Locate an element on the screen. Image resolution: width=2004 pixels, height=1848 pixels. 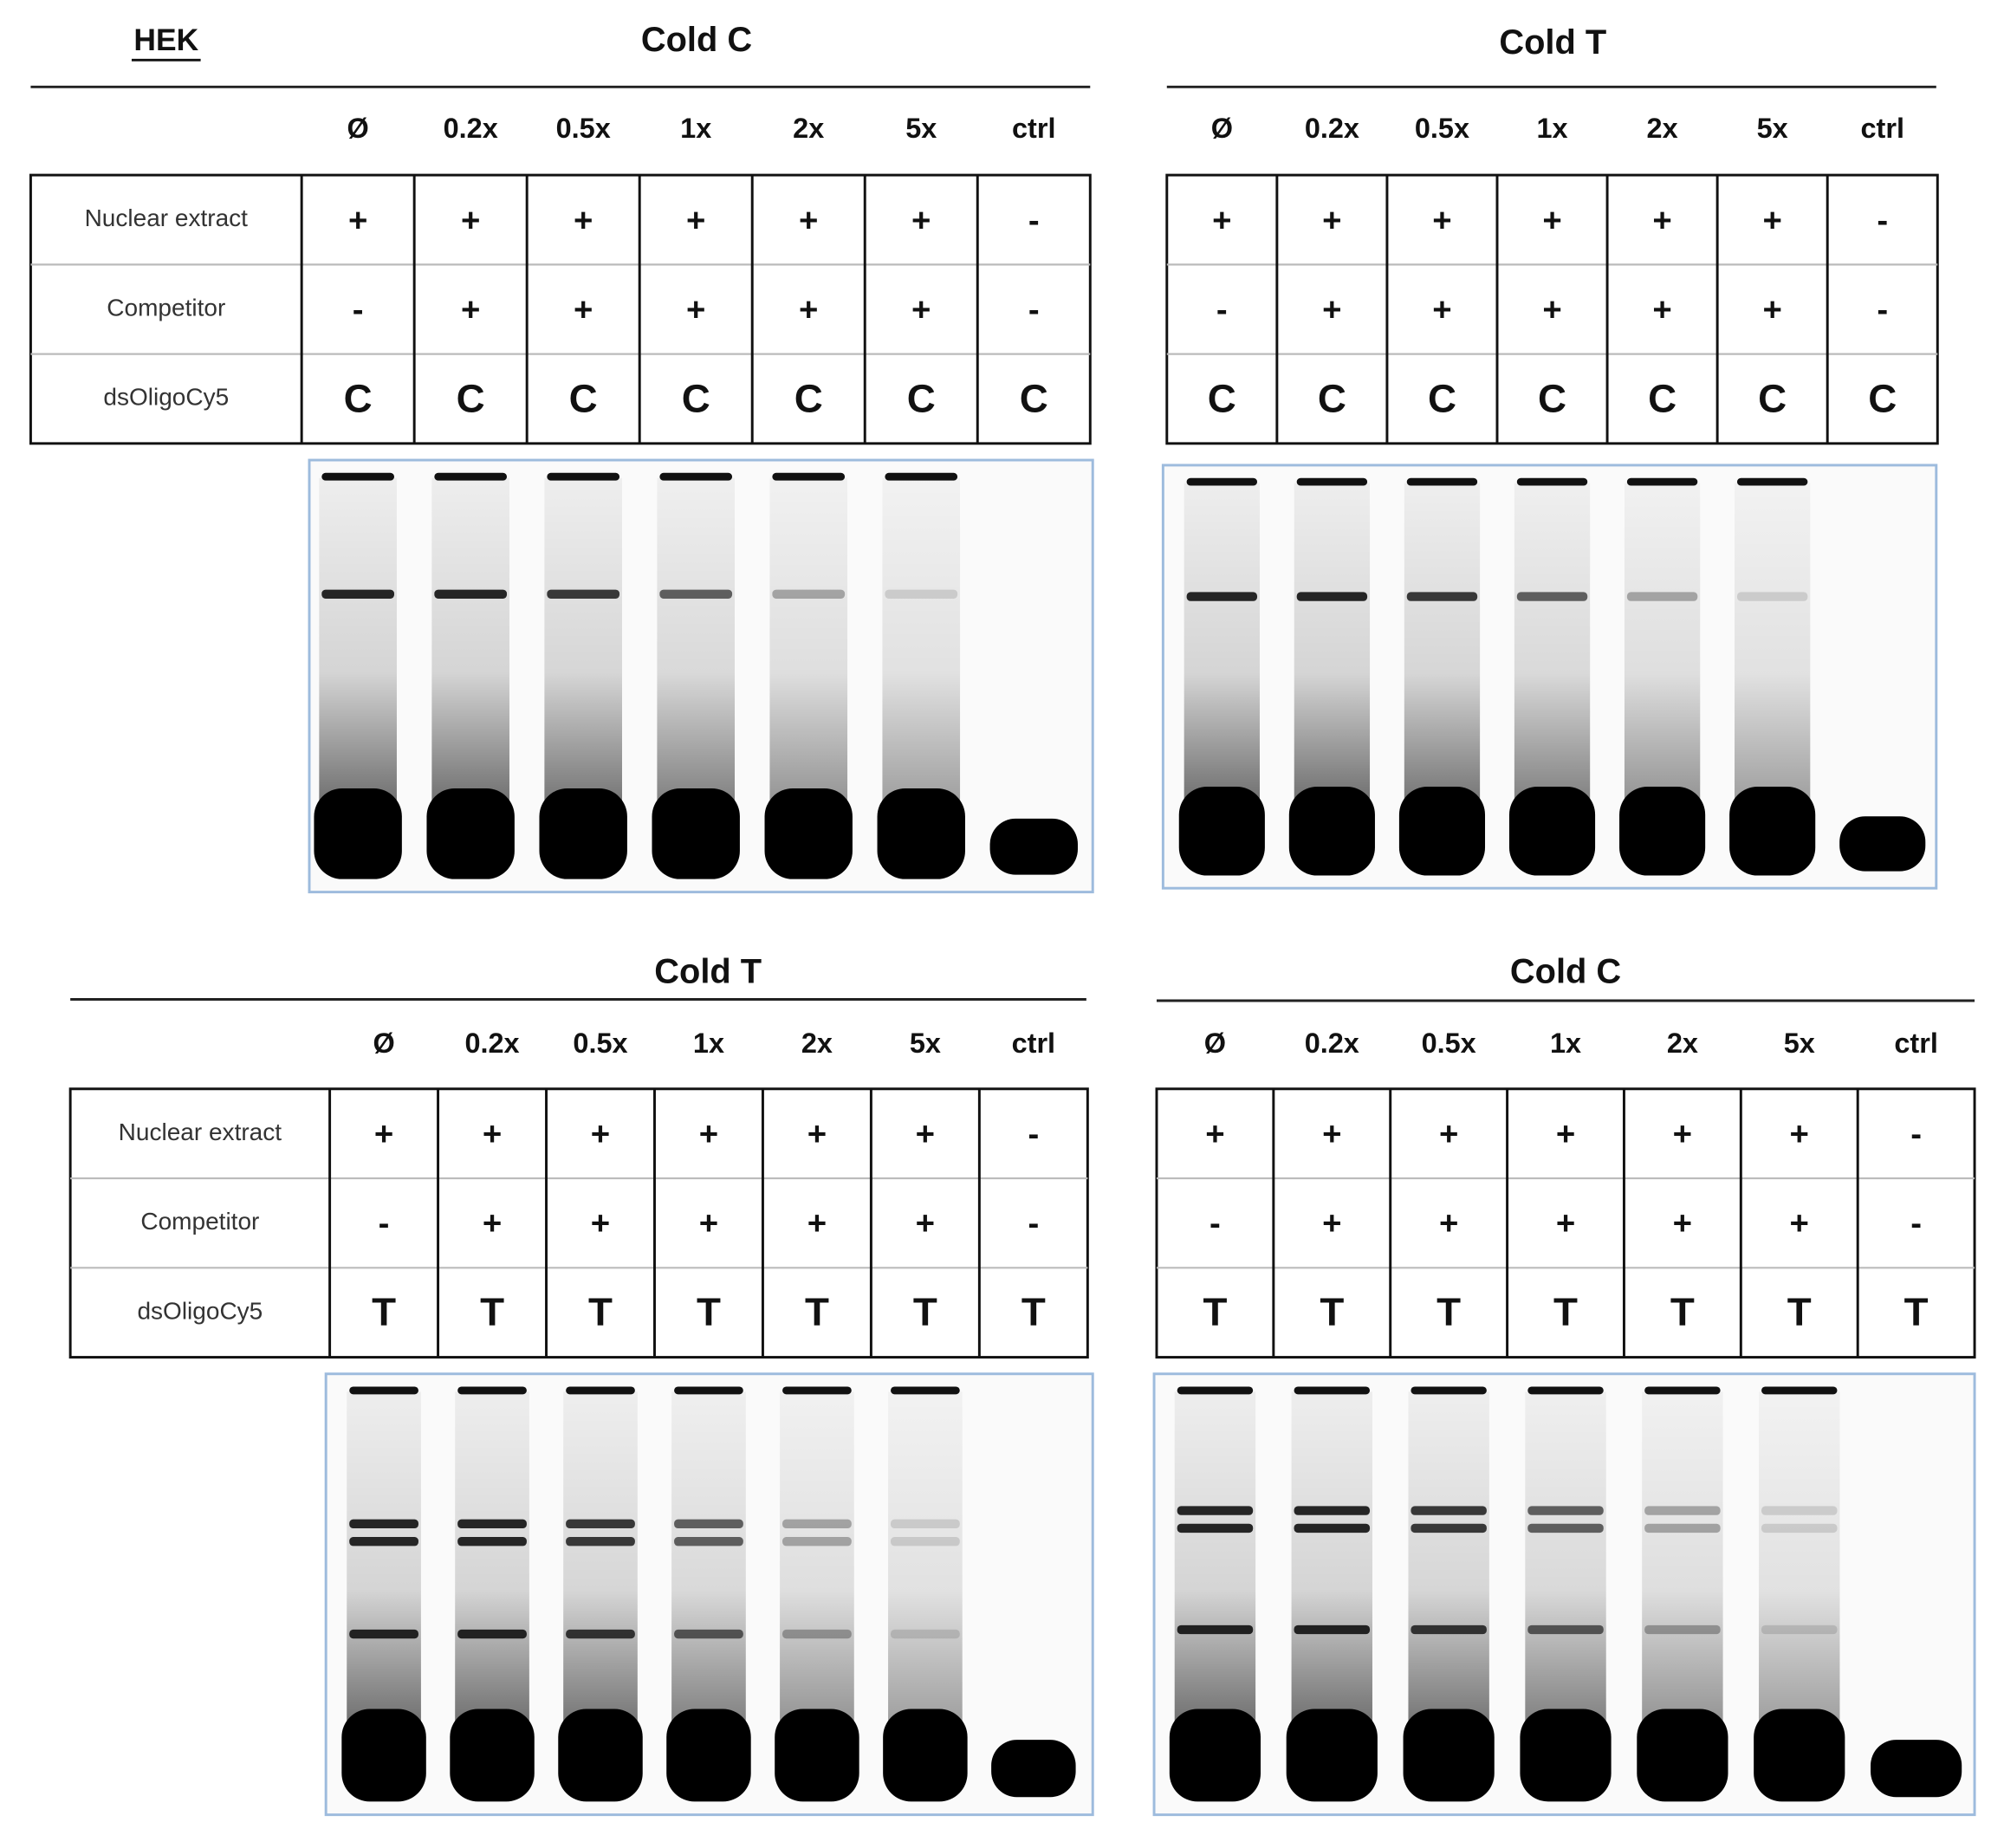
lane-label: 0.5x is located at coordinates (583, 129).